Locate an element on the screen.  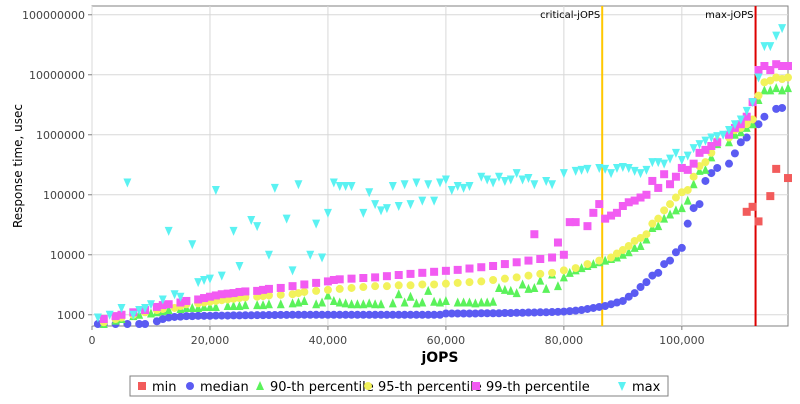
legend-box is located at coordinates (399, 386).